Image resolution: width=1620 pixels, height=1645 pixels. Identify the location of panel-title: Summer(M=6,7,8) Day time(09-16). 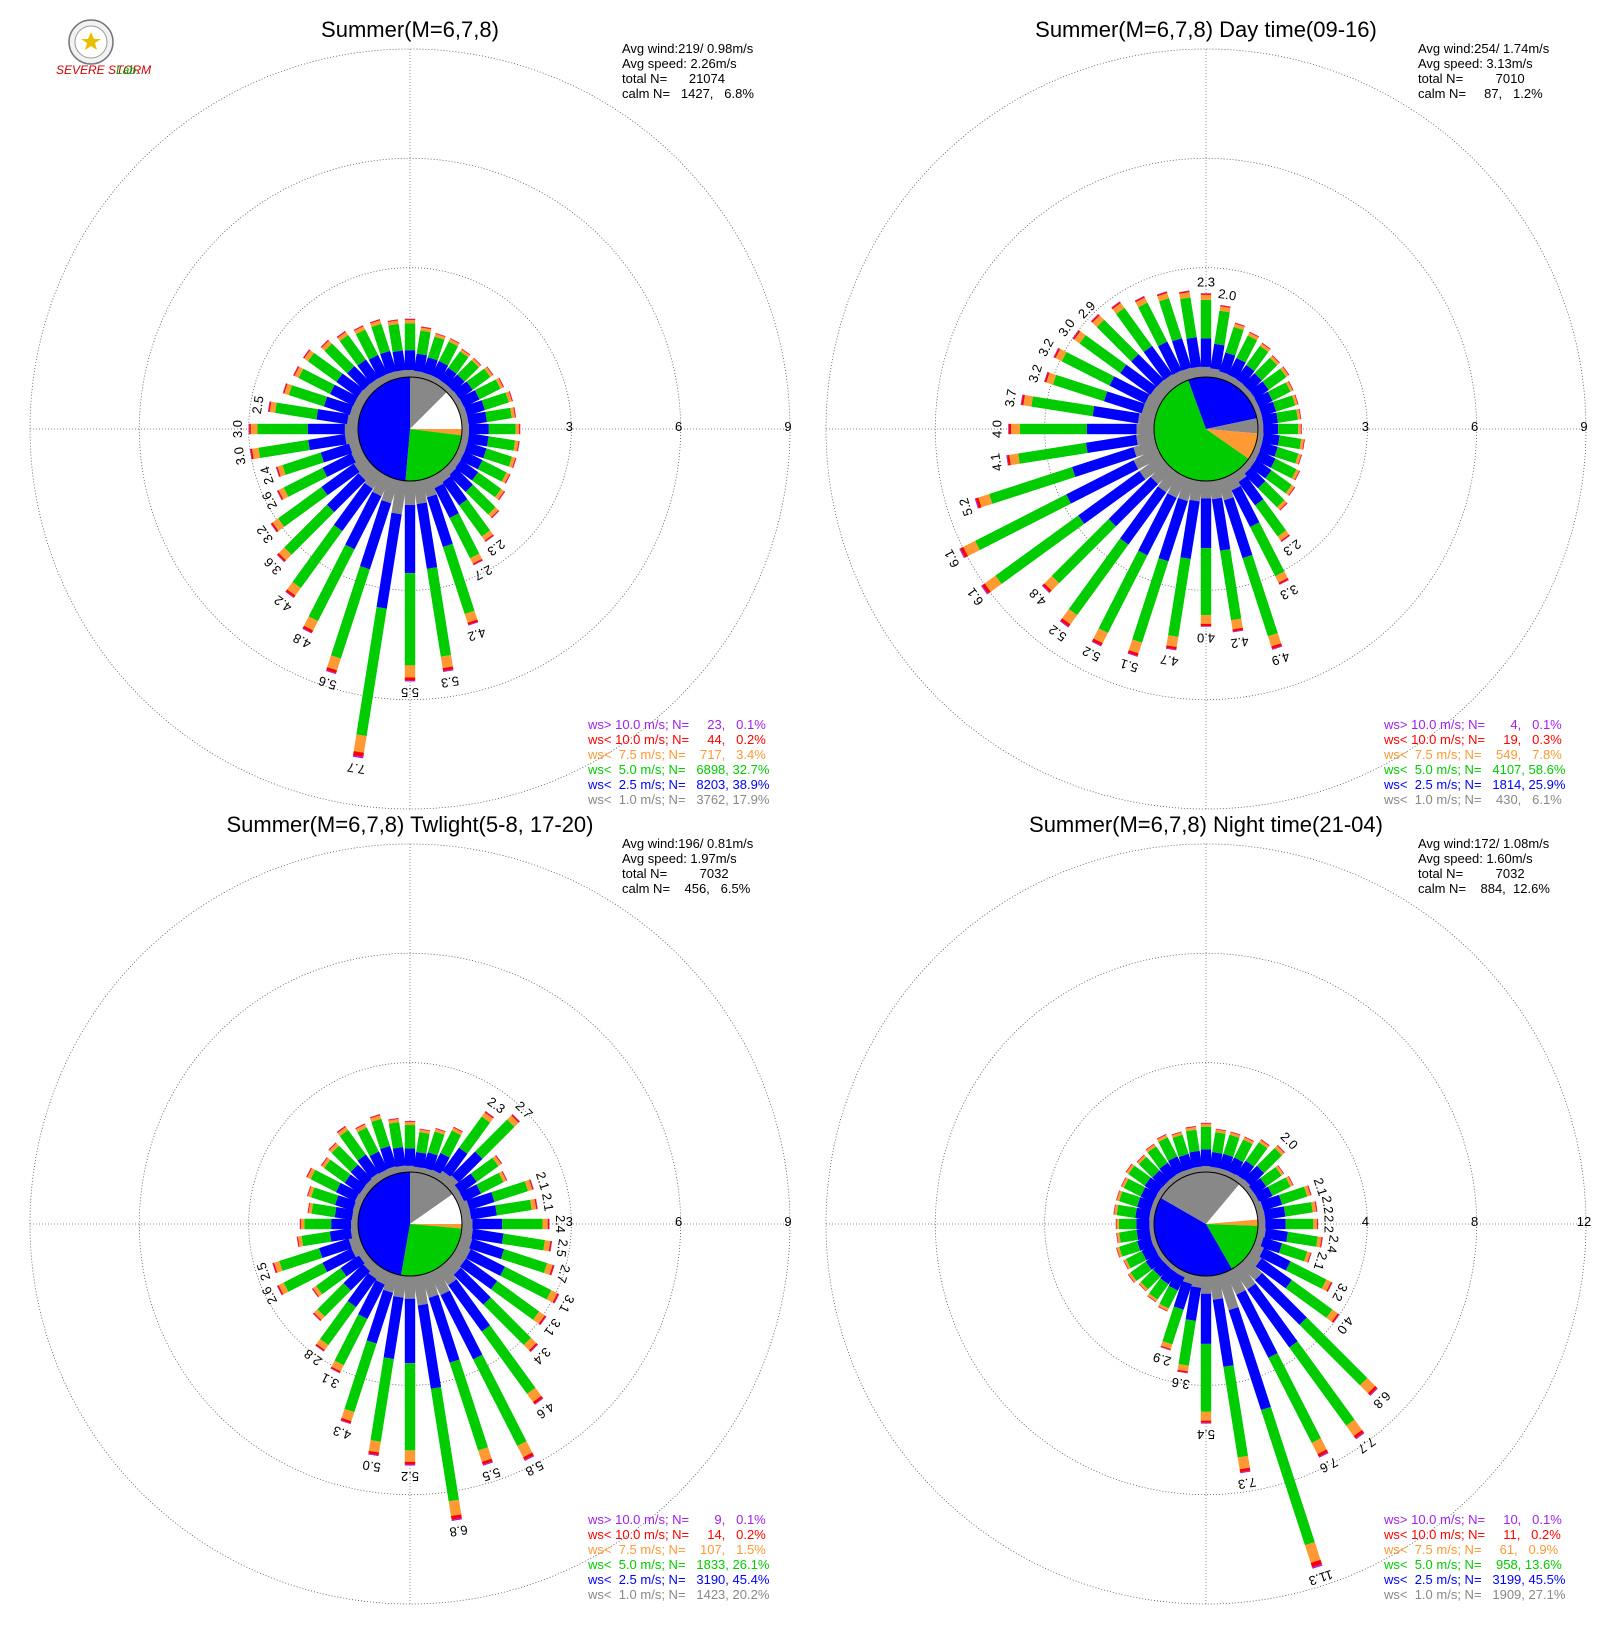
(1206, 29).